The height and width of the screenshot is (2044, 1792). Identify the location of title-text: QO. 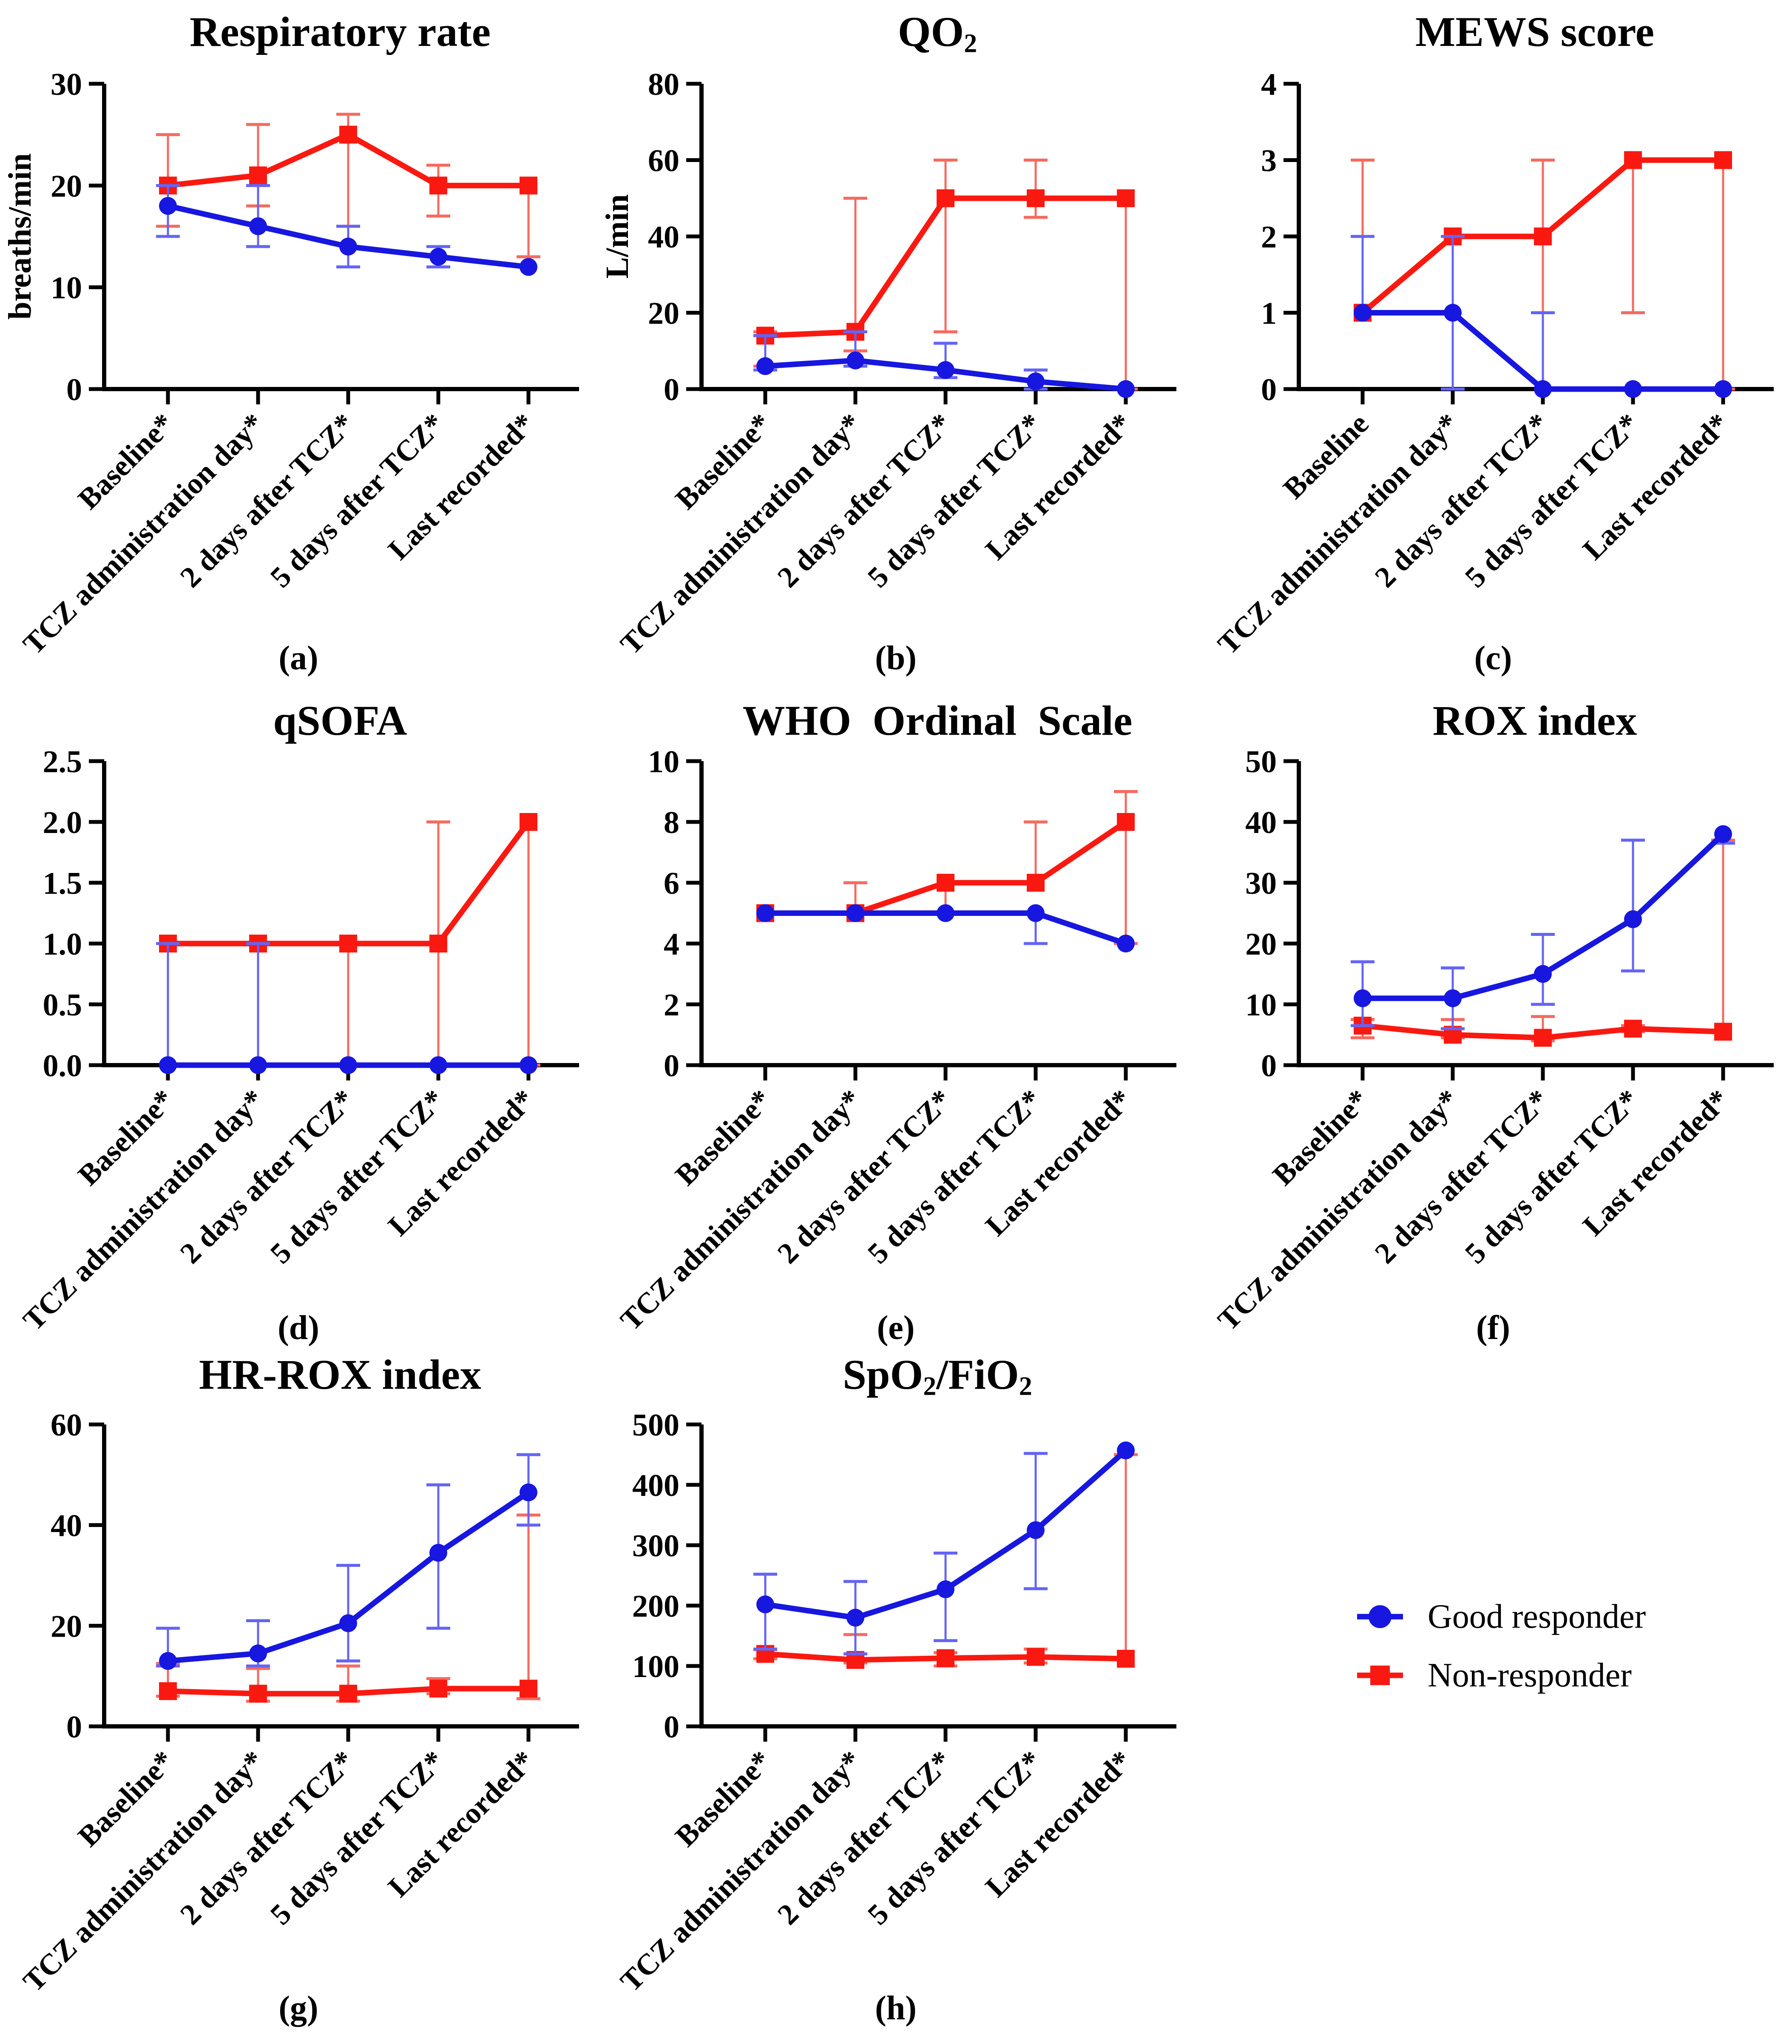
(930, 32).